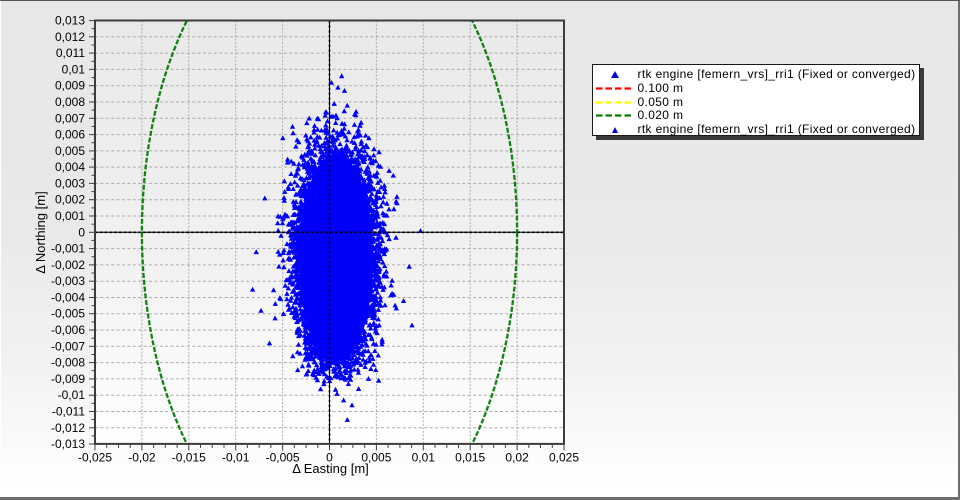 Image resolution: width=960 pixels, height=500 pixels. Describe the element at coordinates (70, 102) in the screenshot. I see `svg-text: 0,008` at that location.